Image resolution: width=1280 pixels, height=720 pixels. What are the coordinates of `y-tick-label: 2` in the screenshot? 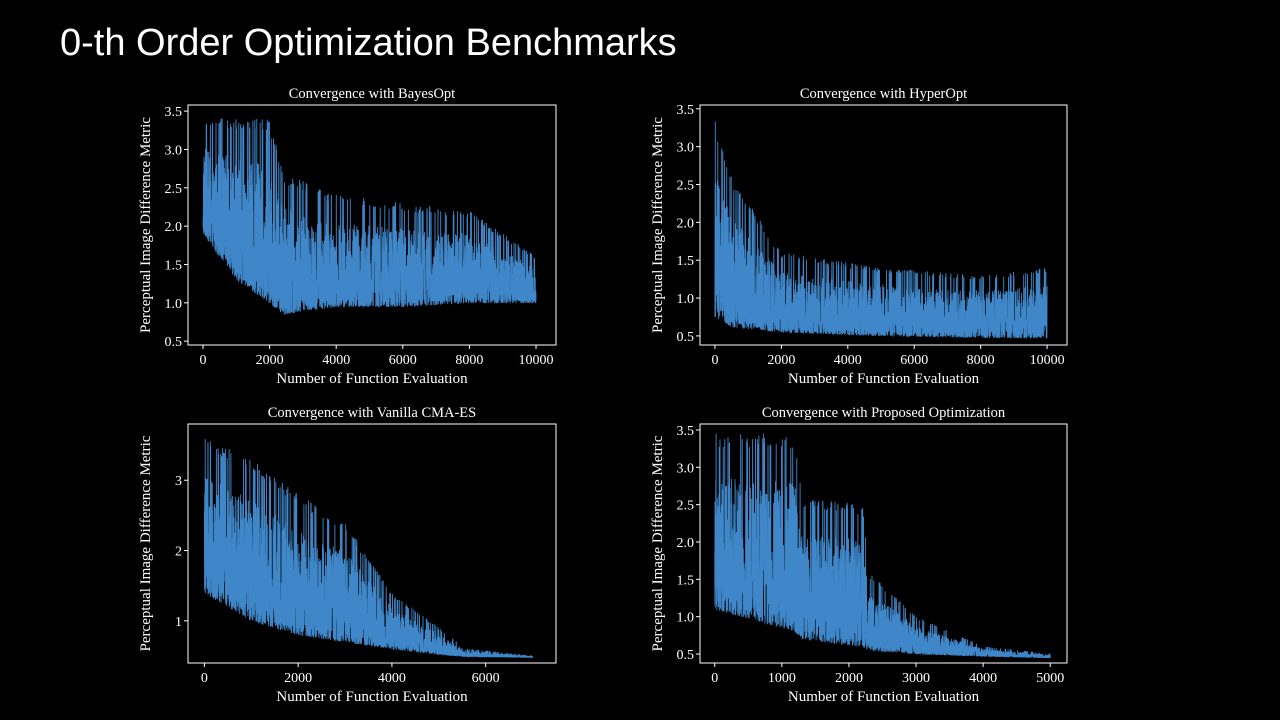 It's located at (178, 552).